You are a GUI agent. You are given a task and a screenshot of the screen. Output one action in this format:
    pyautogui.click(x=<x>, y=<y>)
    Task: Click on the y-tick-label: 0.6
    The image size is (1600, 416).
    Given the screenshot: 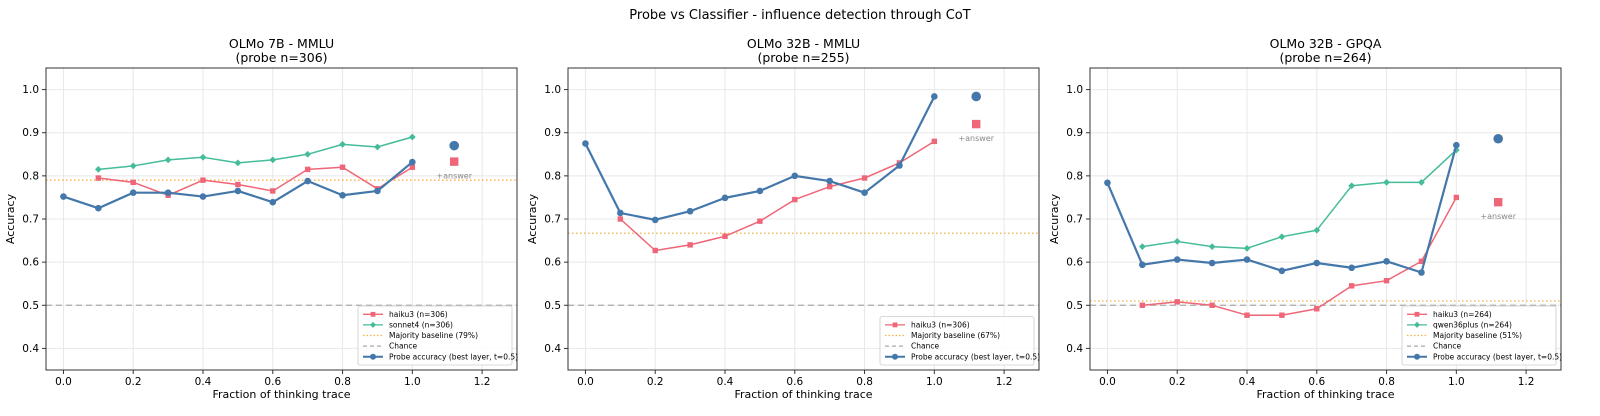 What is the action you would take?
    pyautogui.click(x=30, y=263)
    